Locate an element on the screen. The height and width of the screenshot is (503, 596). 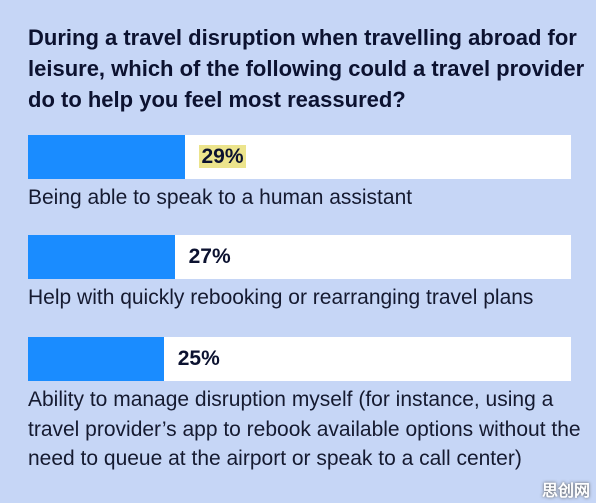
value-label-text: 25% is located at coordinates (198, 358).